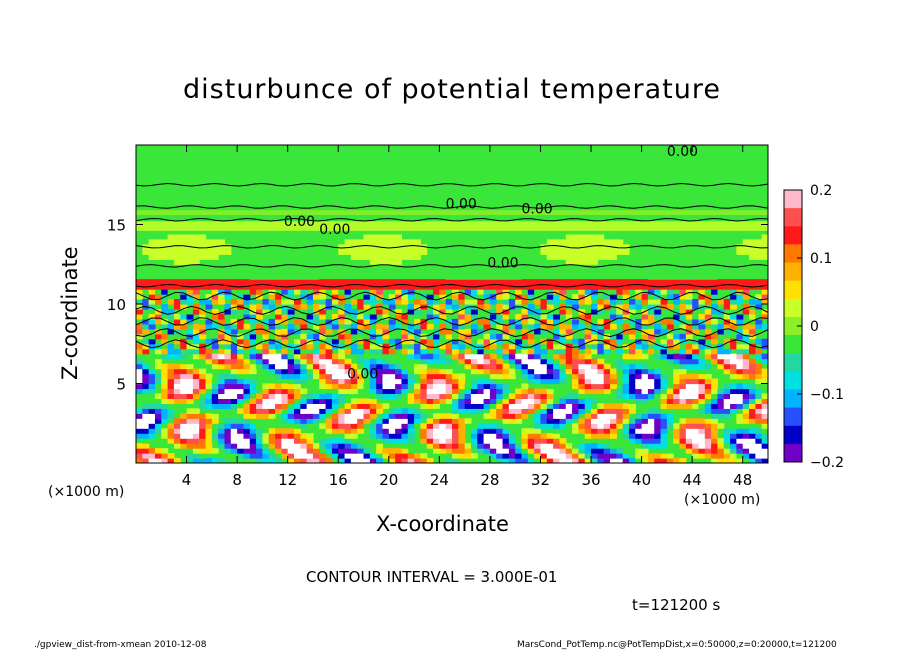  I want to click on contour-interval-label: CONTOUR INTERVAL = 3.000E-01, so click(432, 577).